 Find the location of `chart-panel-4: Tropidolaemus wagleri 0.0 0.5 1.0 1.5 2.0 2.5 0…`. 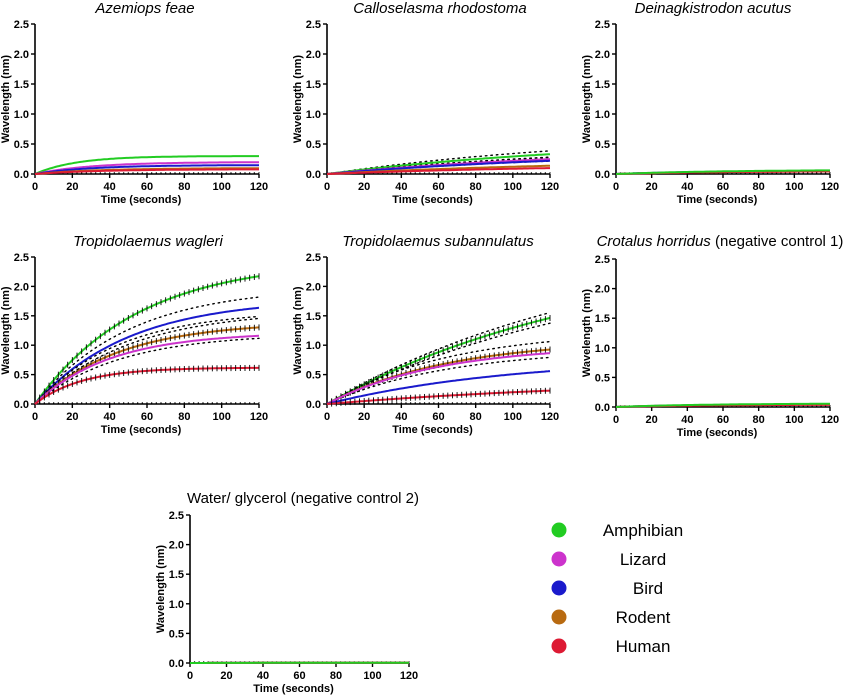

chart-panel-4: Tropidolaemus wagleri 0.0 0.5 1.0 1.5 2.0 2.5 0… is located at coordinates (134, 334).